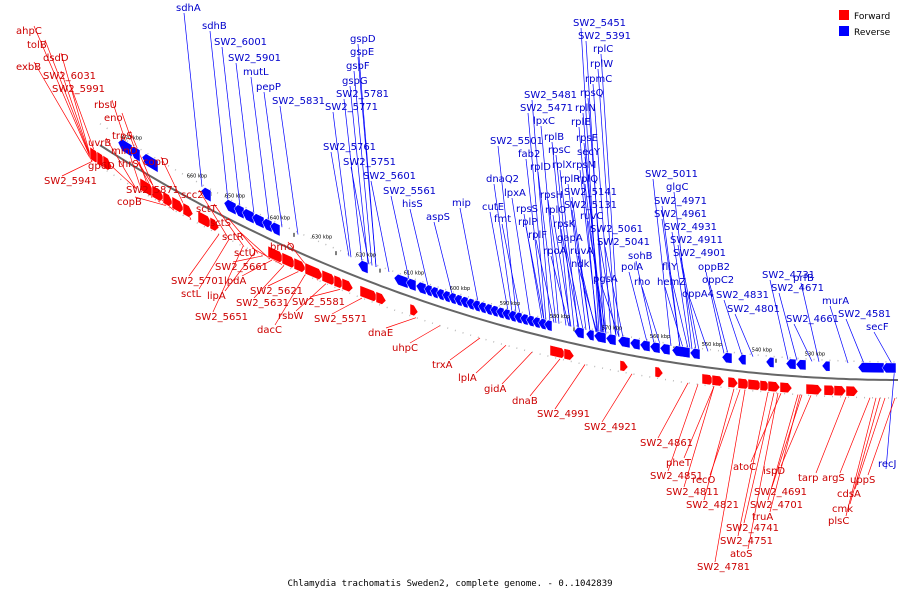  Describe the element at coordinates (156, 162) in the screenshot. I see `forward-gene-label: copD` at that location.